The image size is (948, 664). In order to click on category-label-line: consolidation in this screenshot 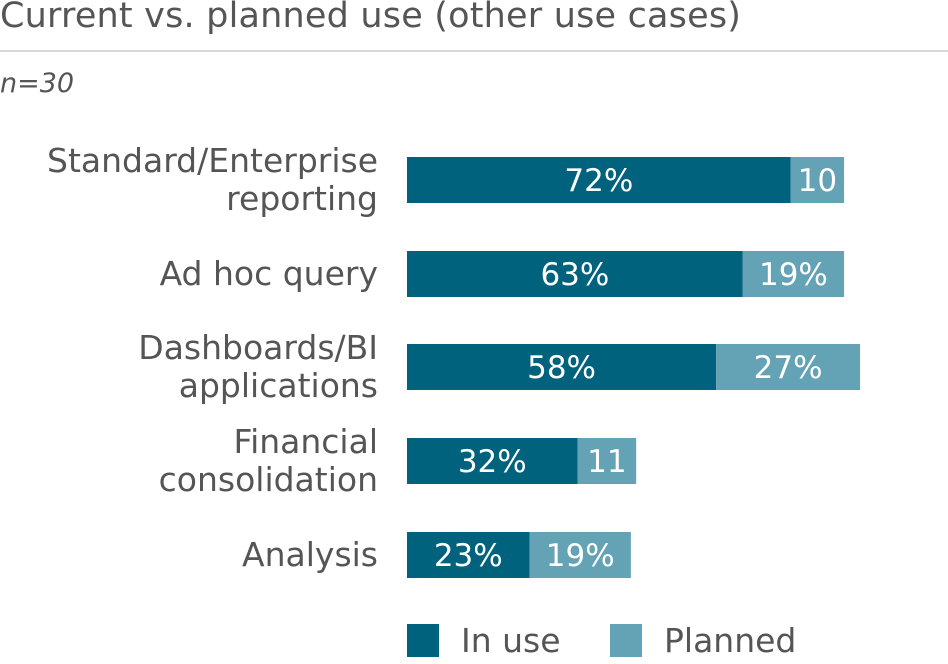, I will do `click(268, 479)`.